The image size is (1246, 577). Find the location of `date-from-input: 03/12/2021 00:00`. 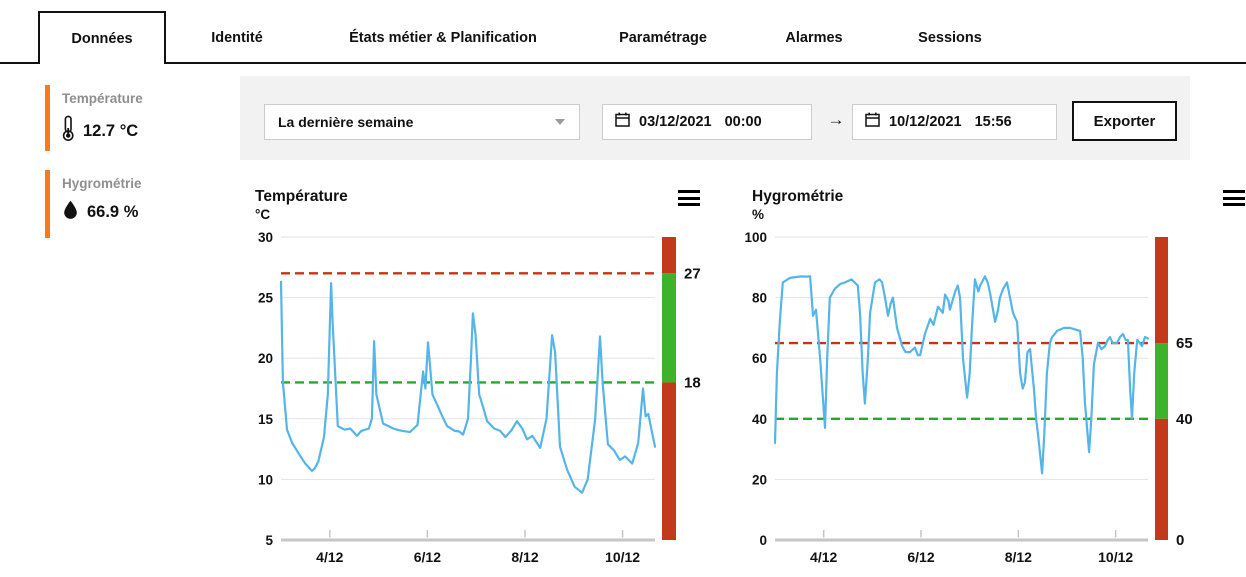

date-from-input: 03/12/2021 00:00 is located at coordinates (707, 122).